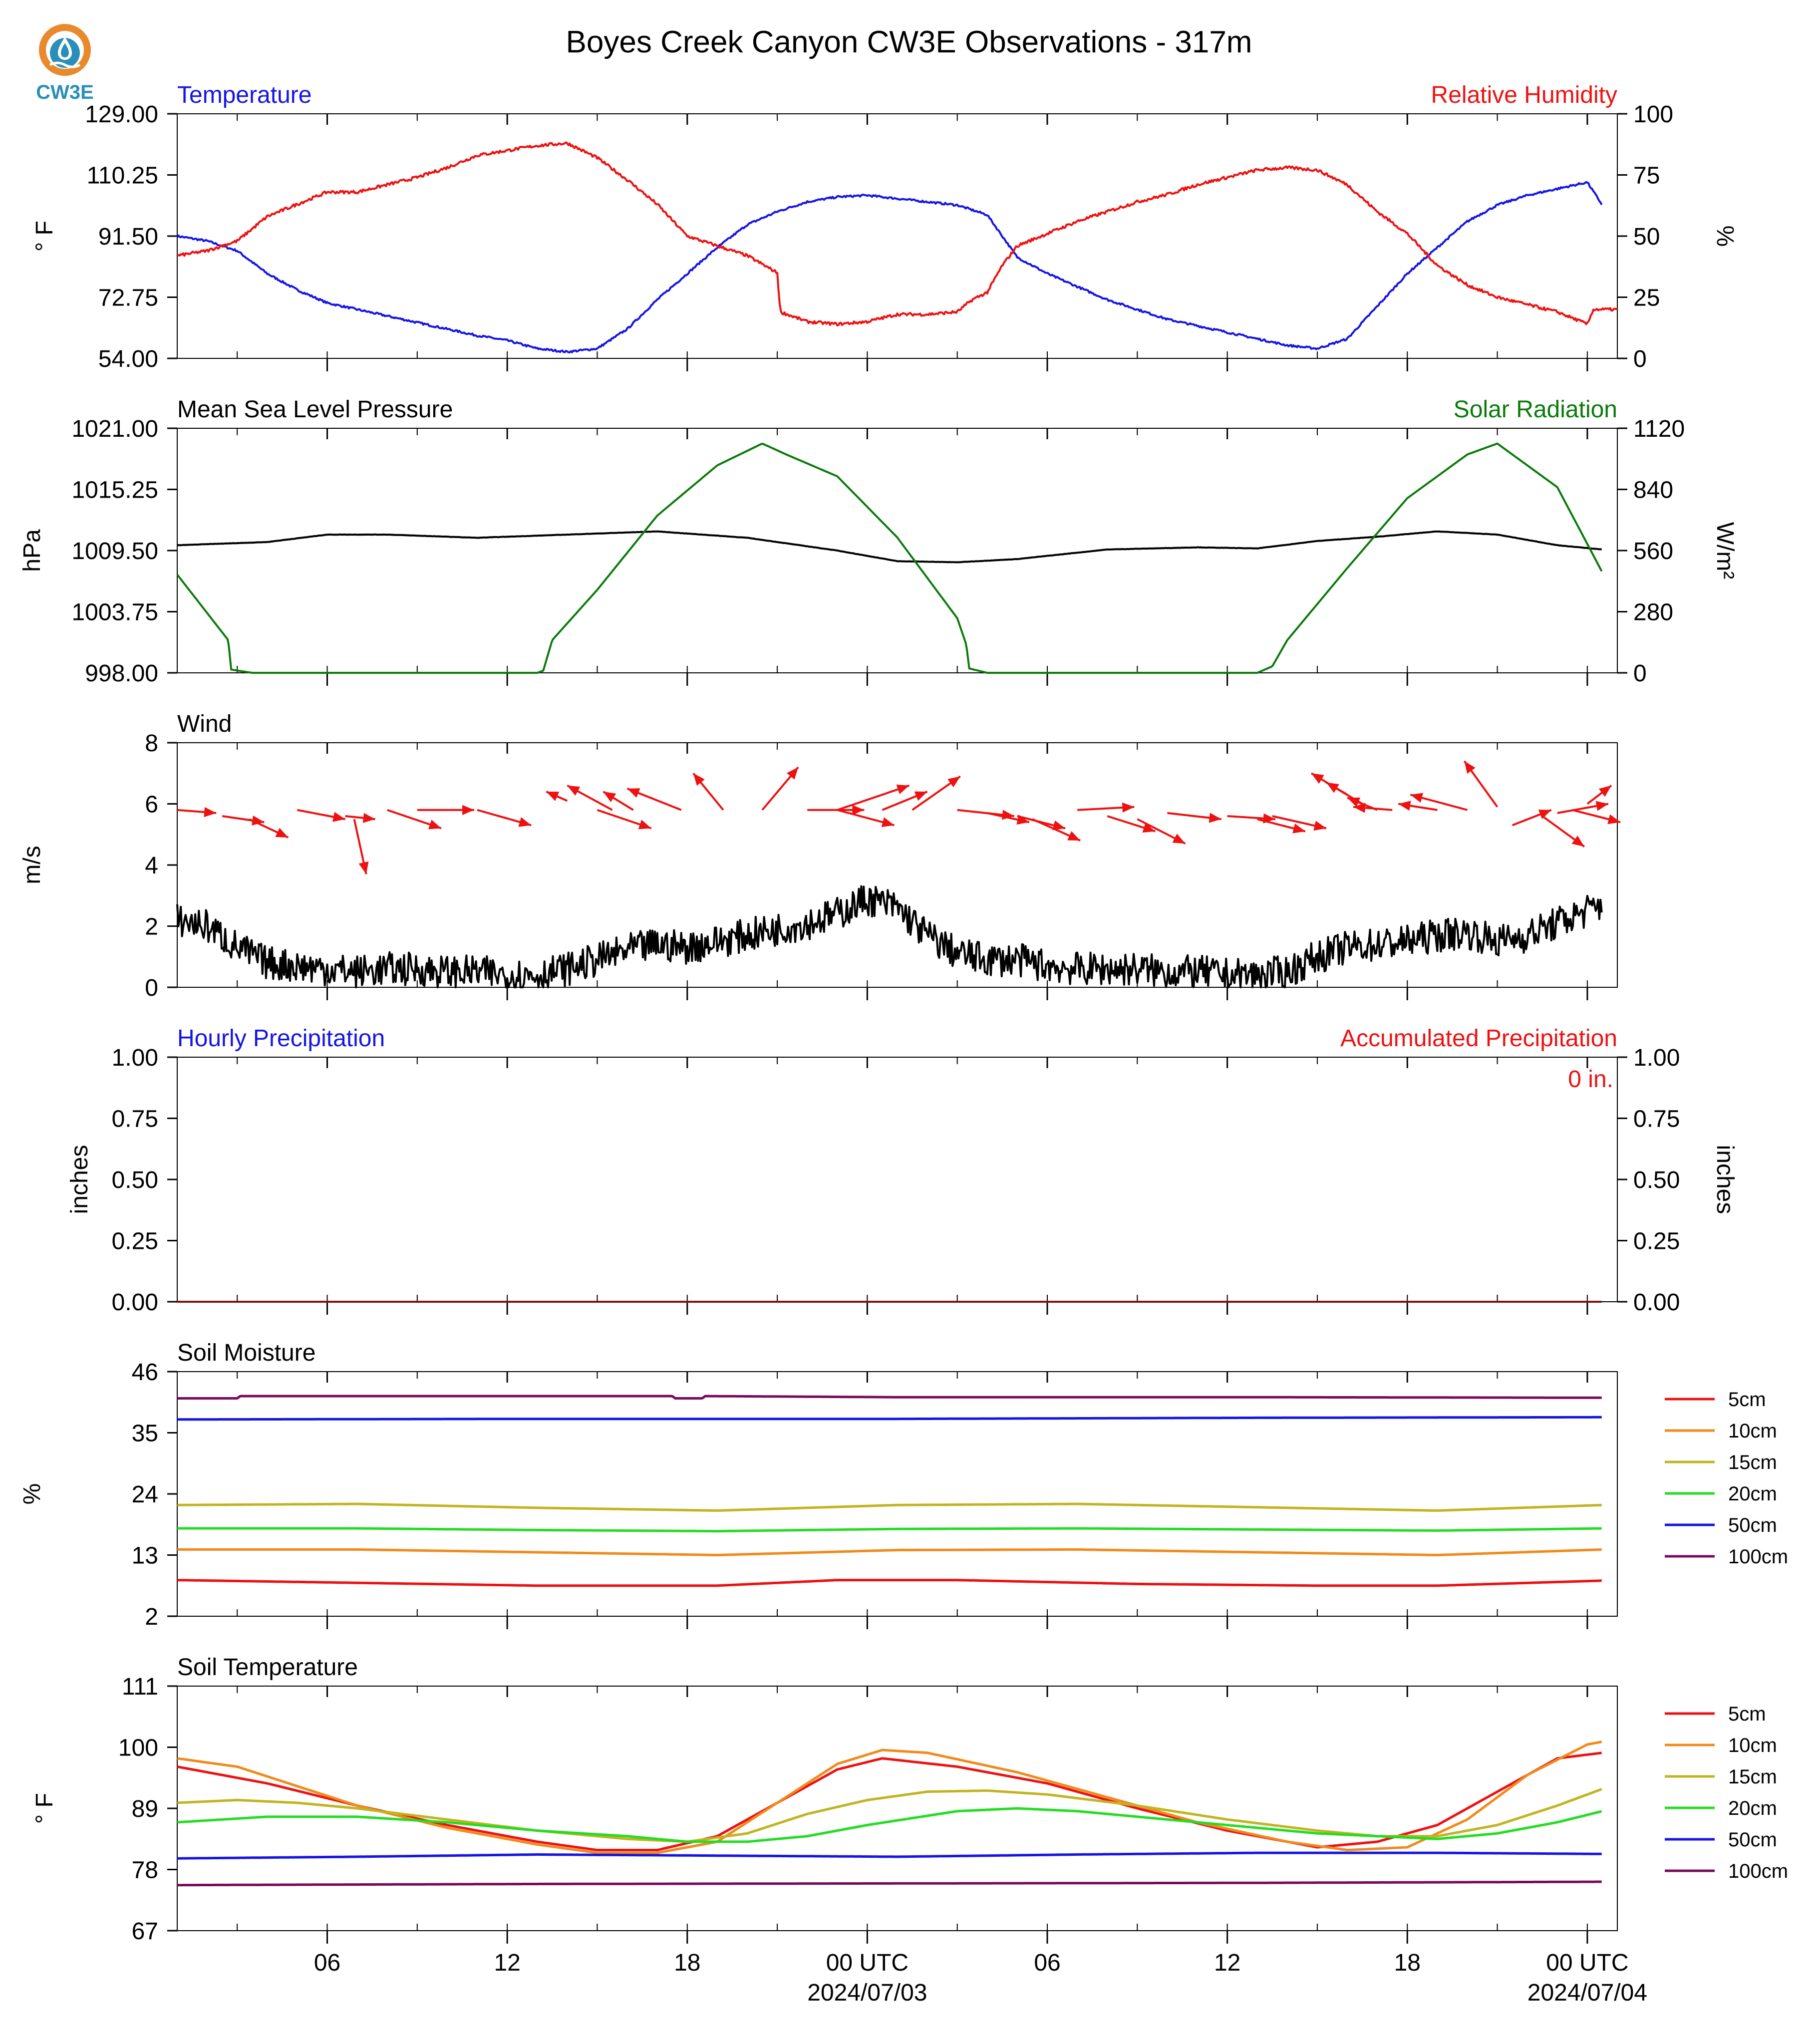  What do you see at coordinates (687, 1963) in the screenshot?
I see `x-tick-label: 18` at bounding box center [687, 1963].